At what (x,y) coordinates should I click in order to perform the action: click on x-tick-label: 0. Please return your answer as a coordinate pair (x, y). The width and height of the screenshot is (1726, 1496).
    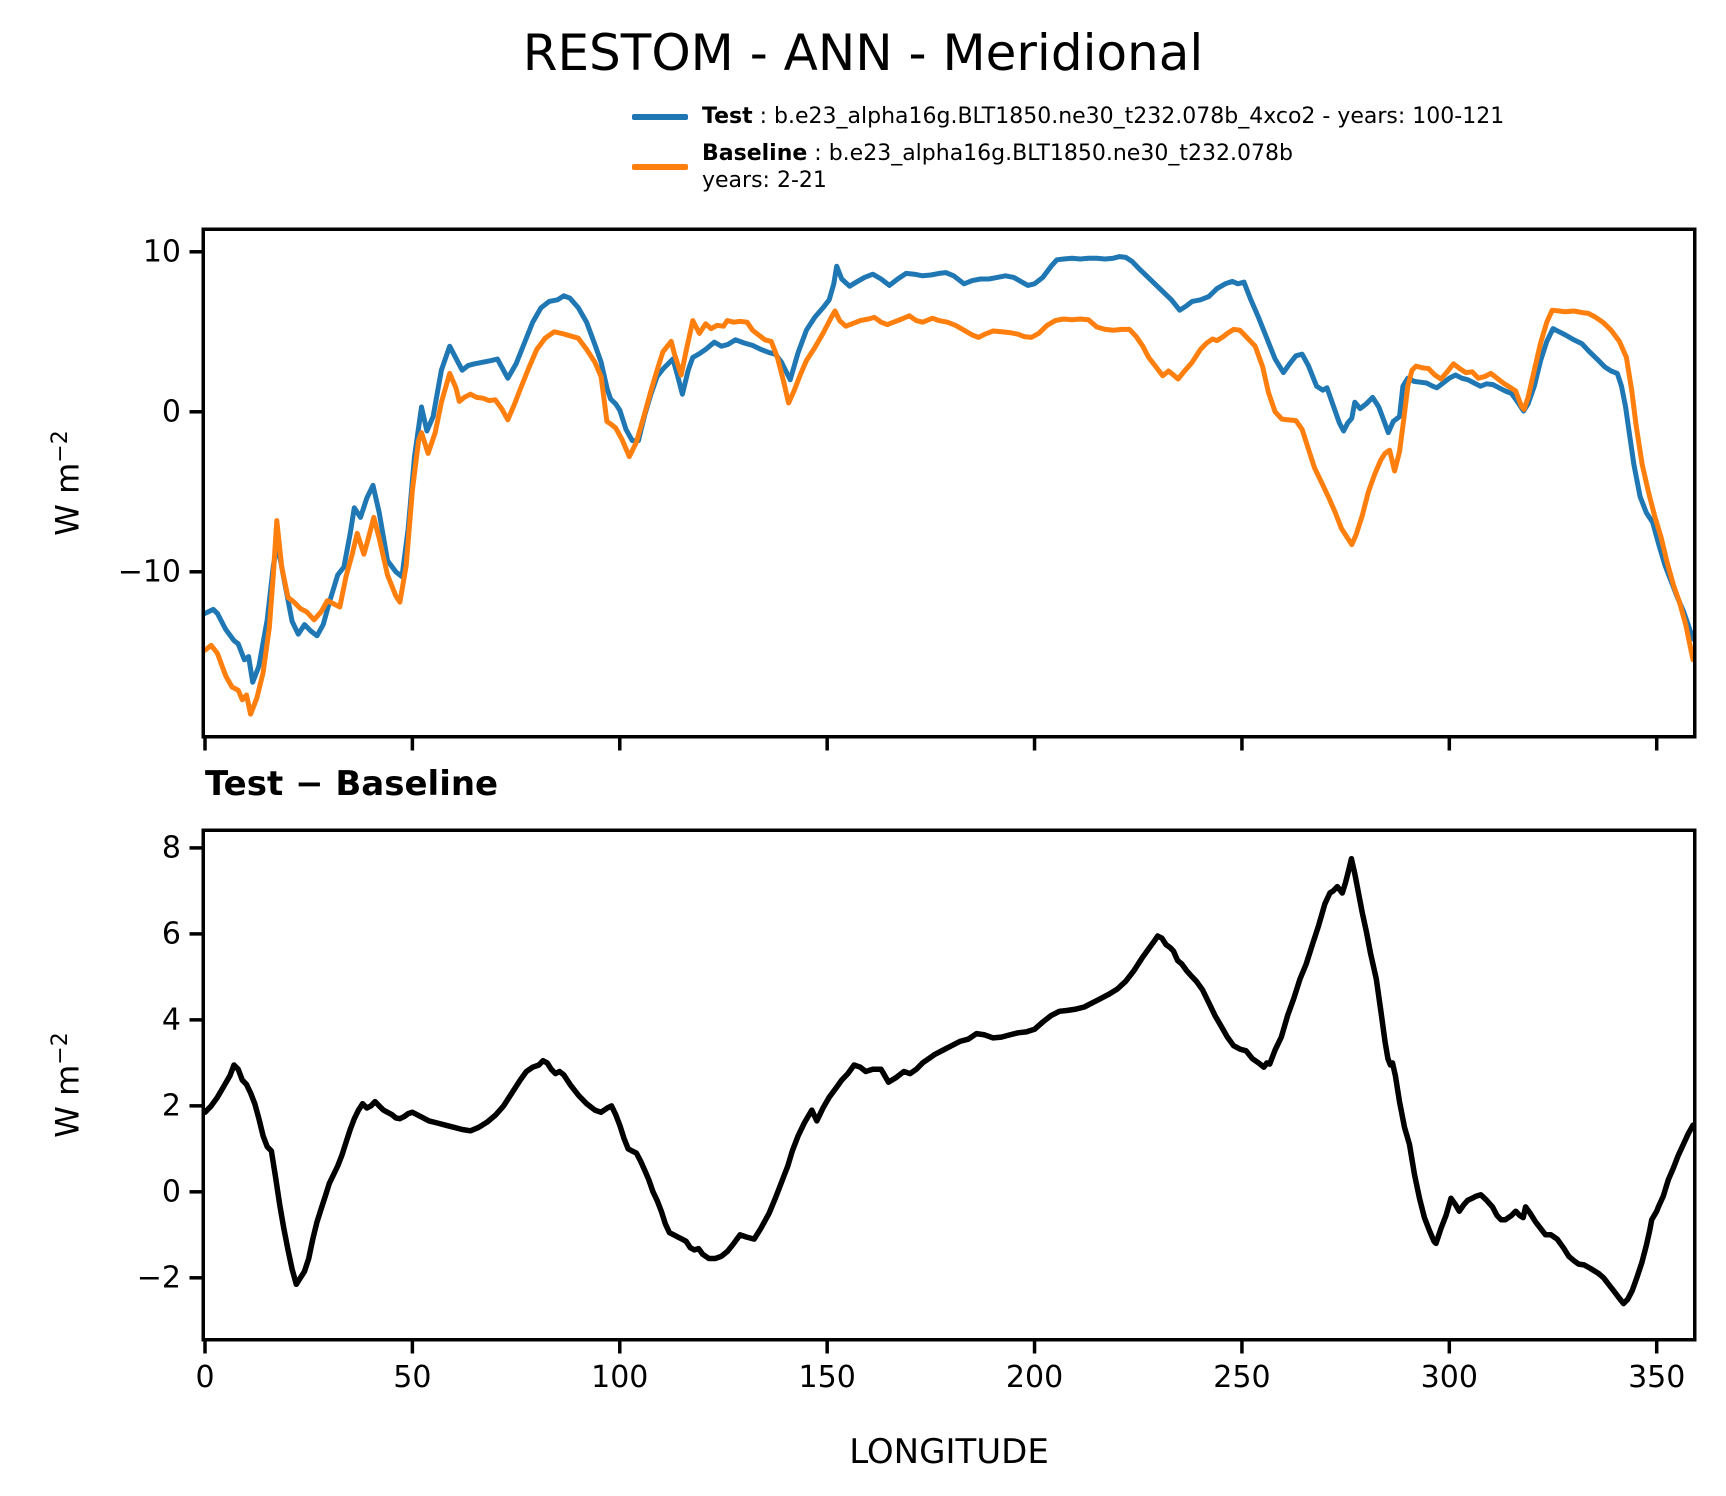
    Looking at the image, I should click on (205, 1377).